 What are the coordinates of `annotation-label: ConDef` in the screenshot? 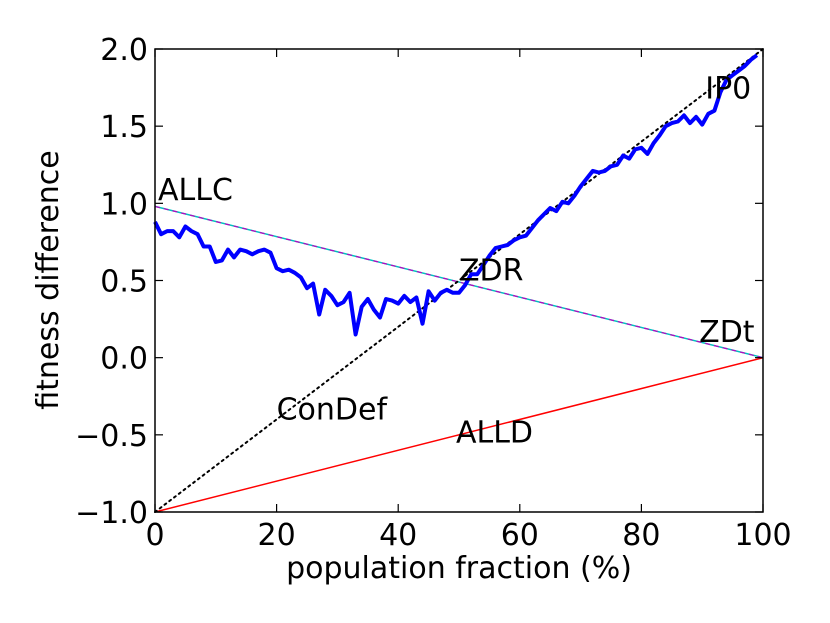 It's located at (333, 409).